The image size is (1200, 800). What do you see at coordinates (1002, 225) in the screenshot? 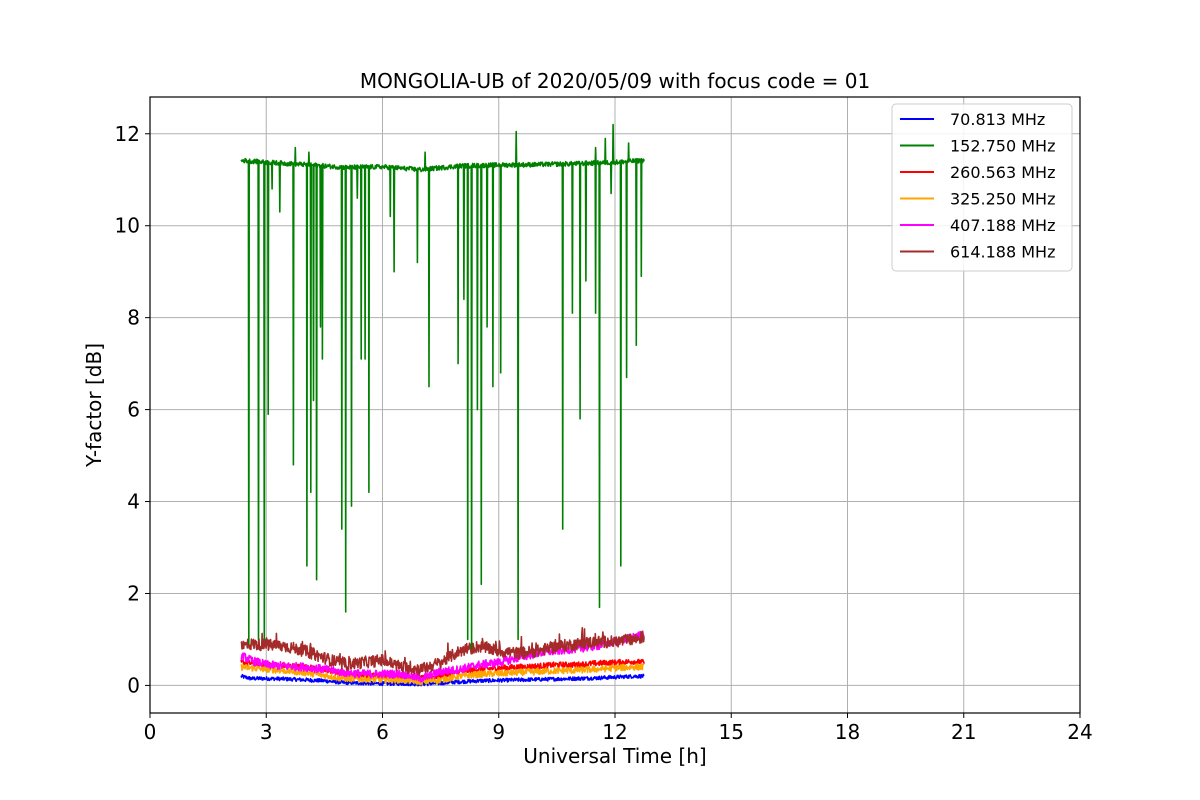
I see `legend-entry-label: 407.188 MHz` at bounding box center [1002, 225].